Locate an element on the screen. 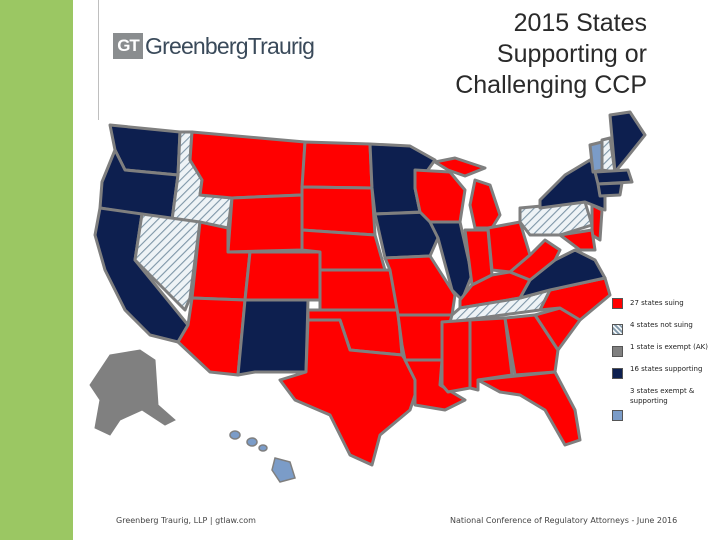 The image size is (720, 540). header-divider is located at coordinates (98, 60).